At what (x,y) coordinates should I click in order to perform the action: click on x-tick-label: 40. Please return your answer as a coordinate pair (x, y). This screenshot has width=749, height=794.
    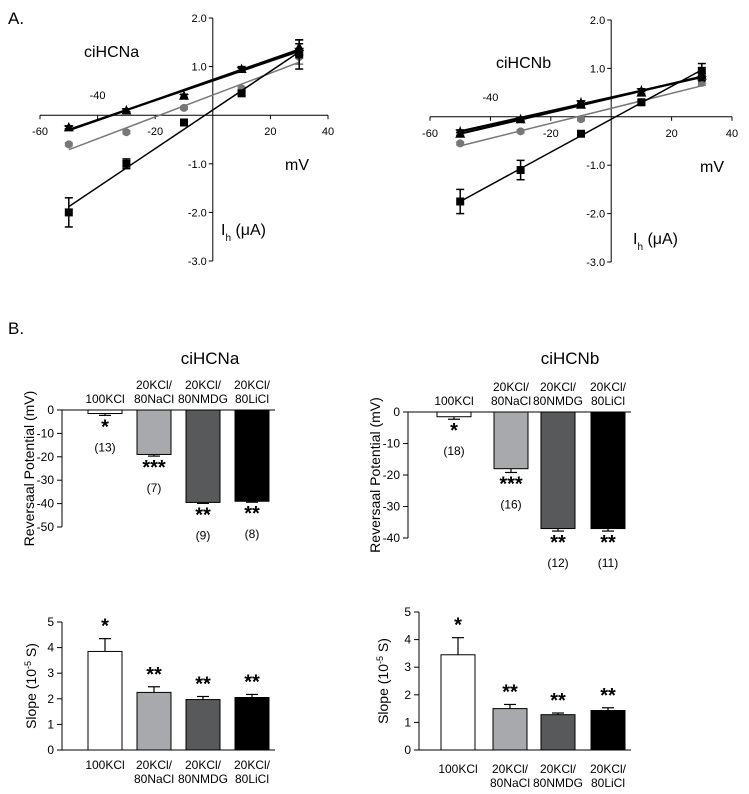
    Looking at the image, I should click on (732, 134).